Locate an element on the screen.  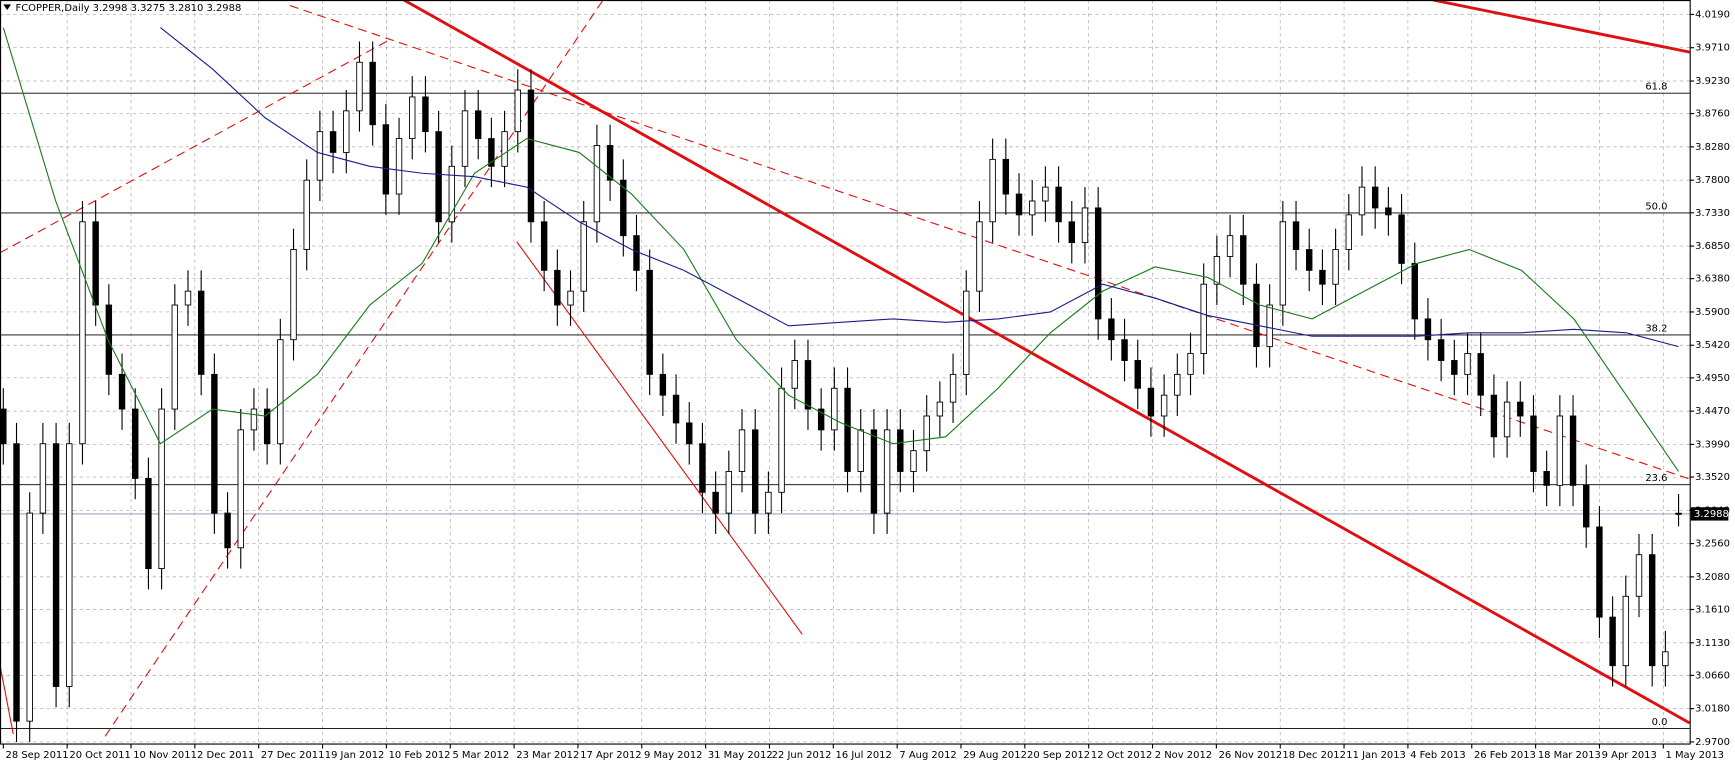
y-tick-label: 3.9230 is located at coordinates (1712, 81).